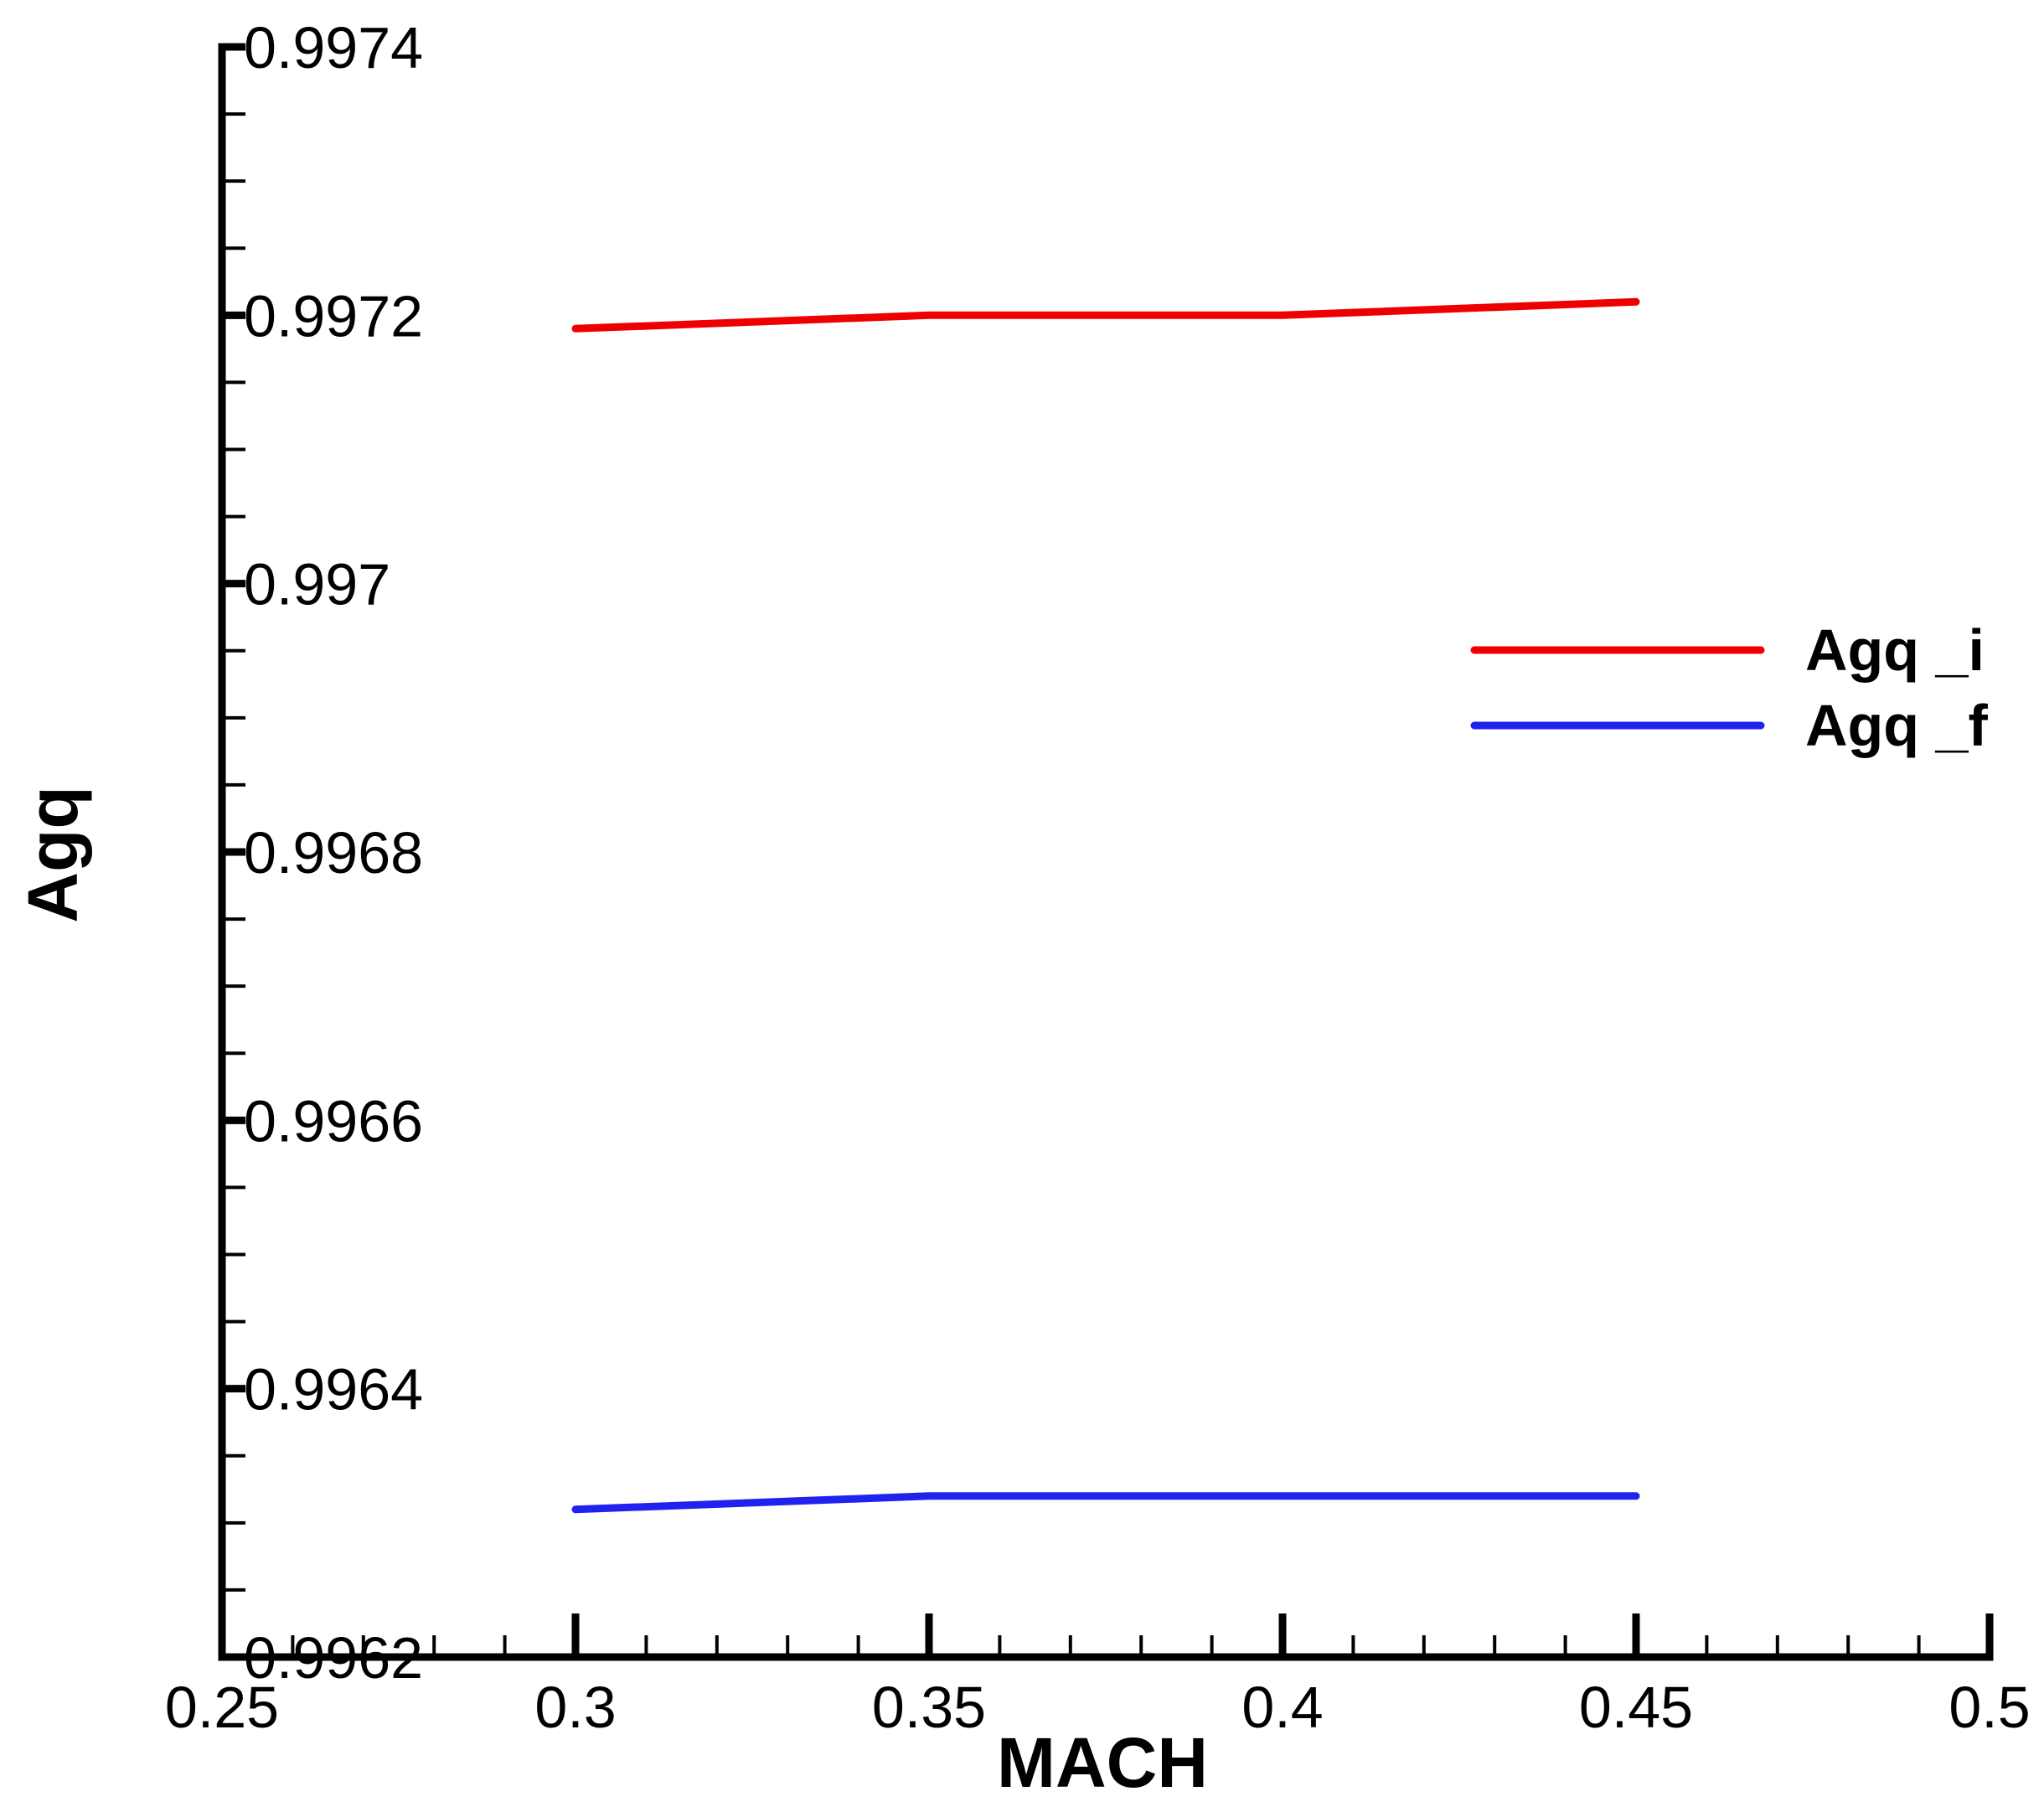 The width and height of the screenshot is (2044, 1807). I want to click on x-tick-label: 0.25, so click(222, 1707).